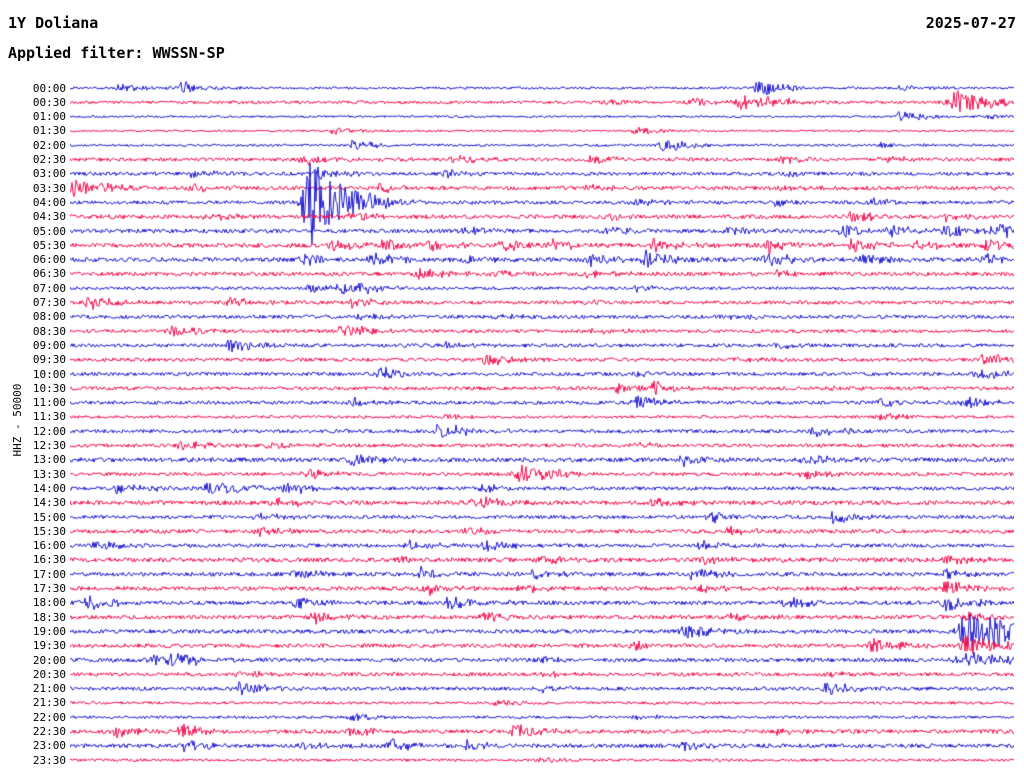 This screenshot has height=780, width=1024. What do you see at coordinates (49, 431) in the screenshot?
I see `time-label: 12:00` at bounding box center [49, 431].